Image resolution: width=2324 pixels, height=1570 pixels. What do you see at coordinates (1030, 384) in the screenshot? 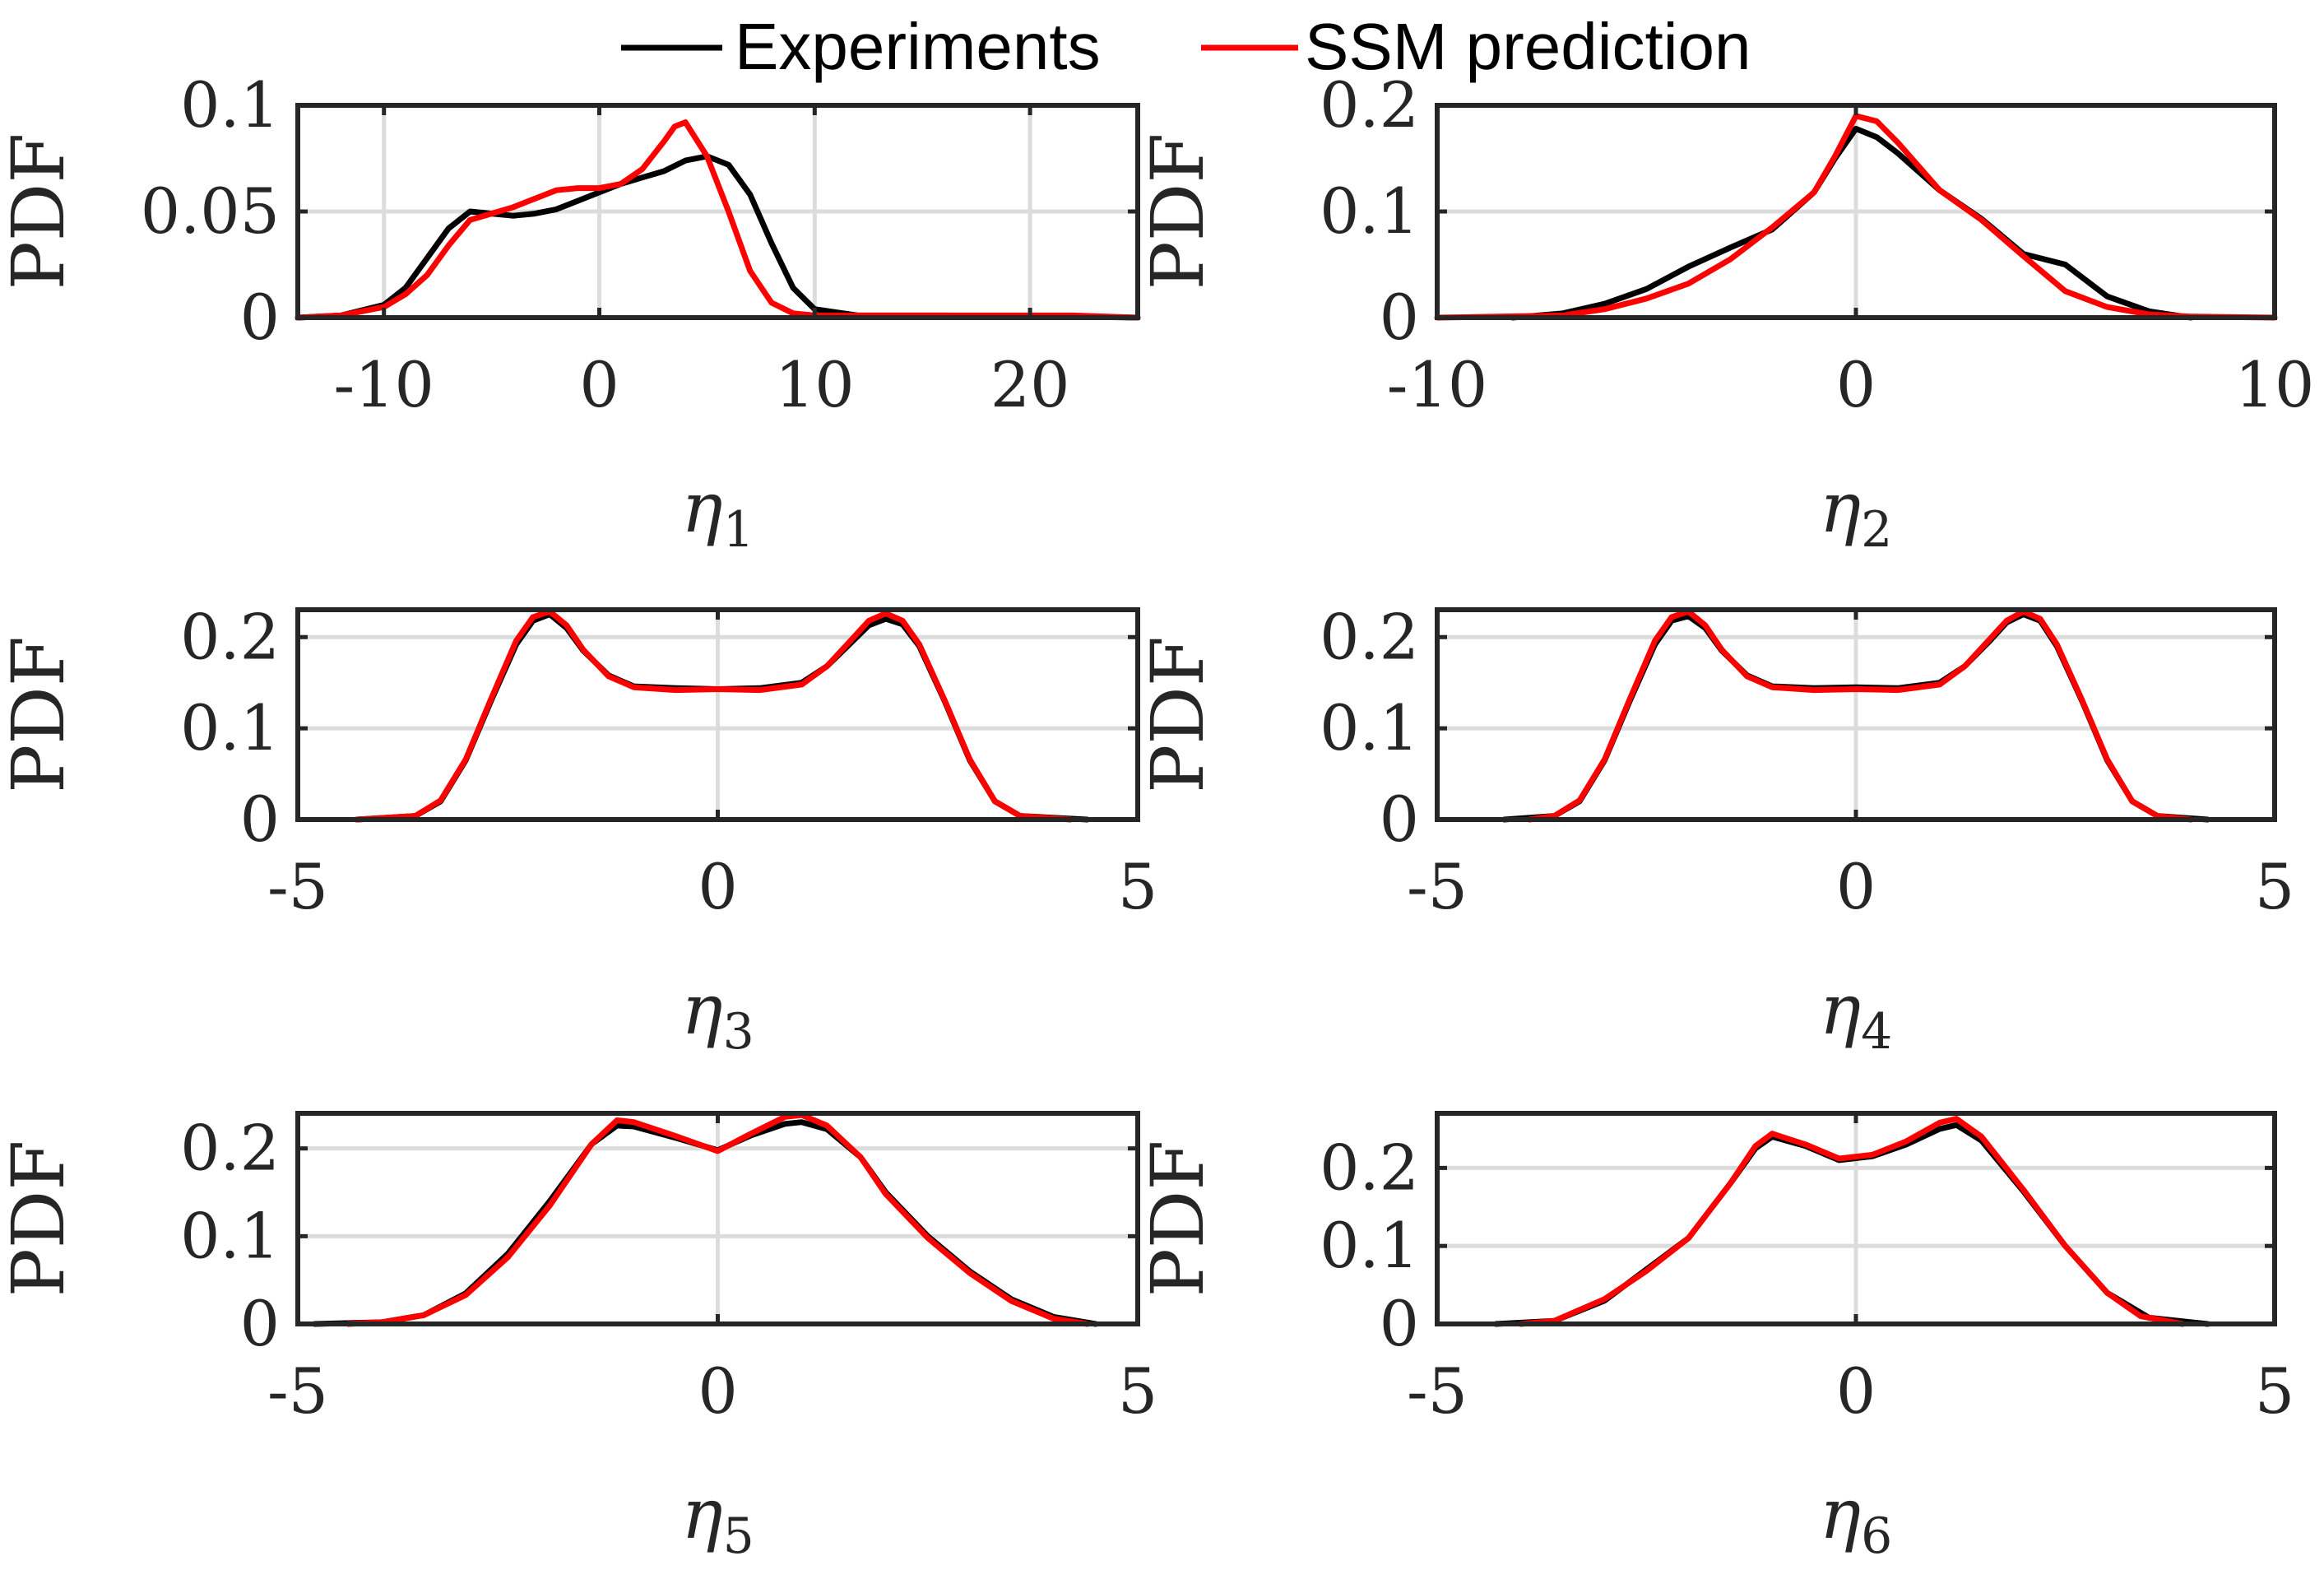
I see `x-tick-label: 20` at bounding box center [1030, 384].